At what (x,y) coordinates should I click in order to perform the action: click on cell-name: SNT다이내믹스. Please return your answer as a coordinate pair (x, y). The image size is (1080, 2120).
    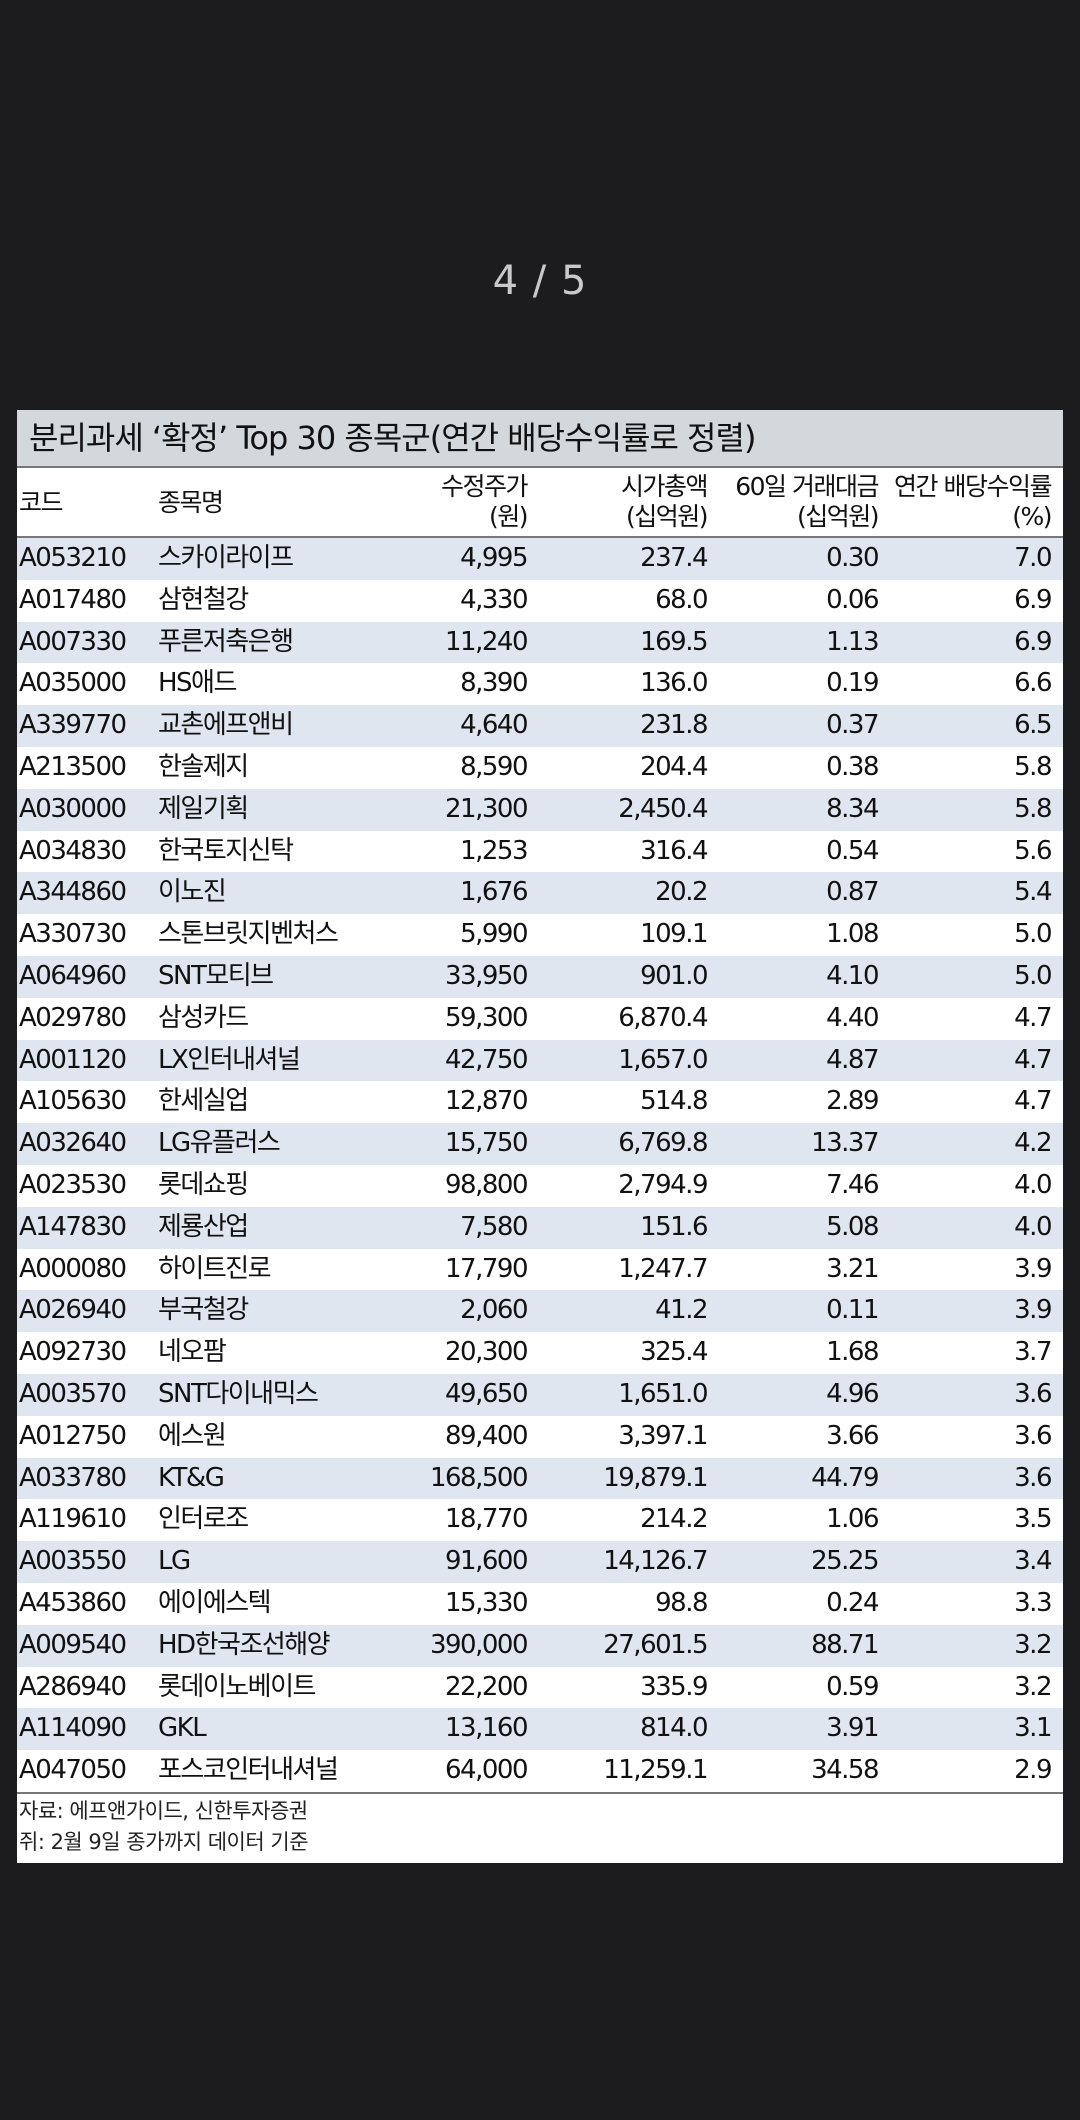
    Looking at the image, I should click on (238, 1393).